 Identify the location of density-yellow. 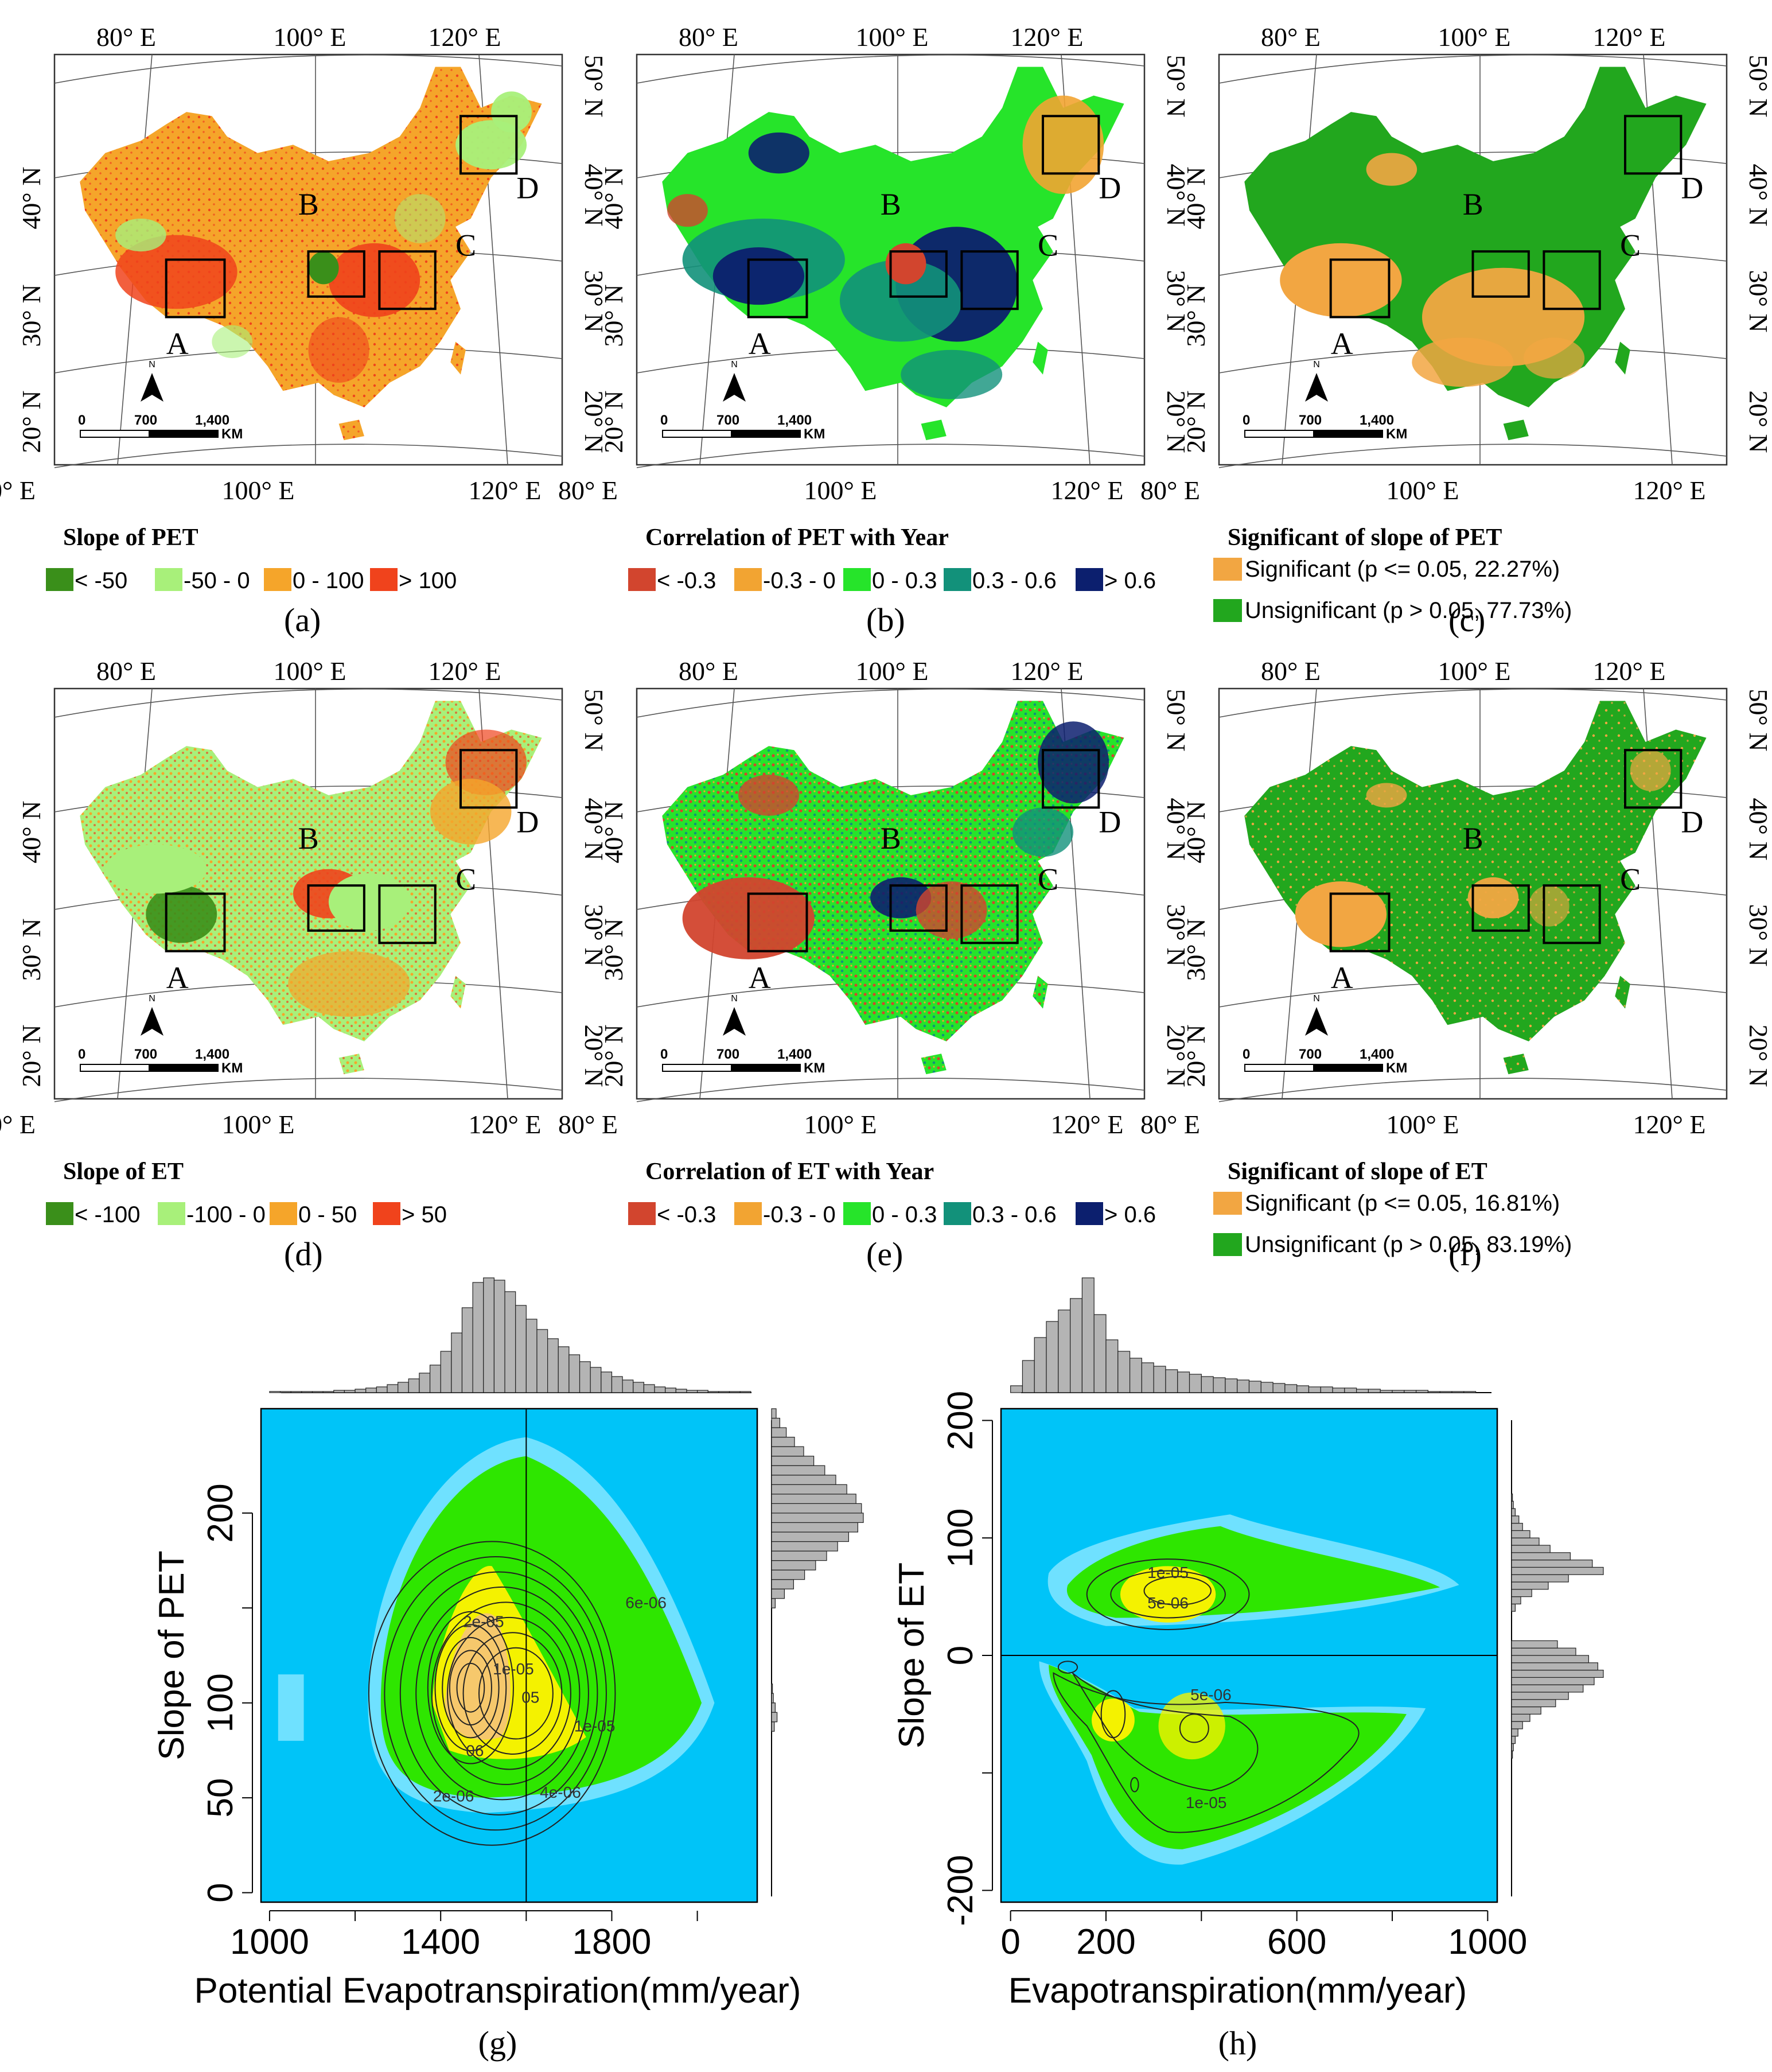
(1168, 1594).